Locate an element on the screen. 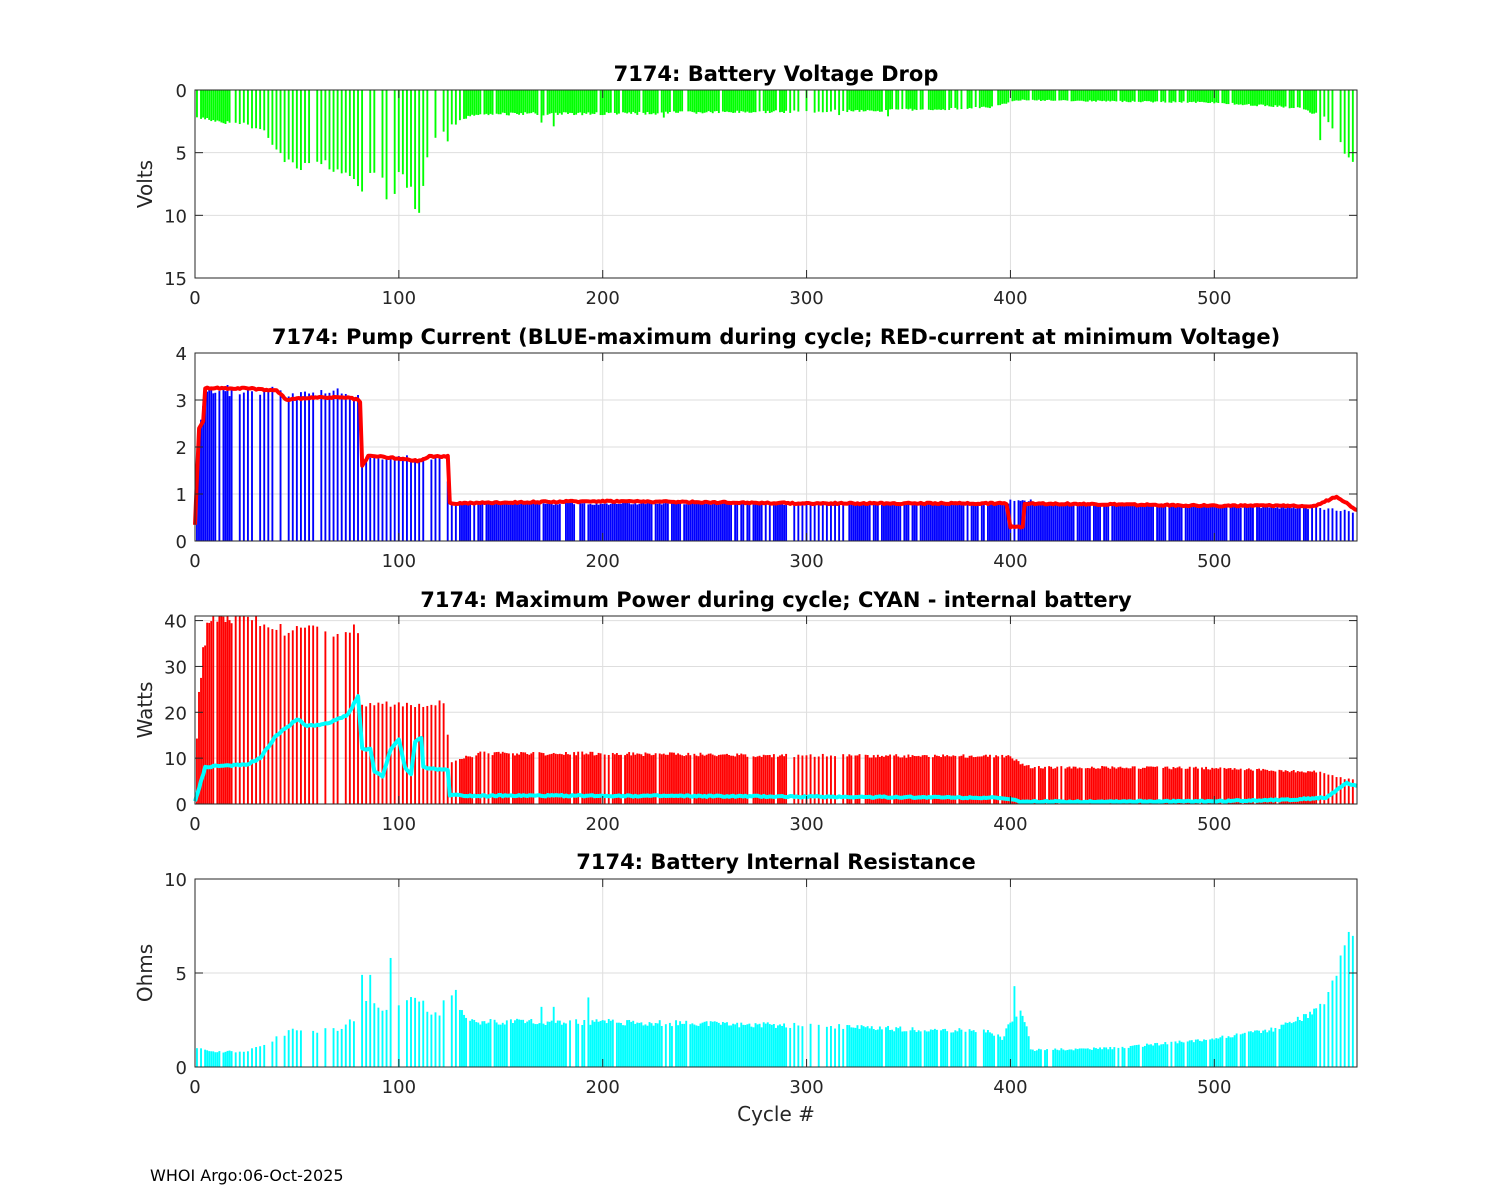 The width and height of the screenshot is (1500, 1200). x-tick-label: 200 is located at coordinates (603, 298).